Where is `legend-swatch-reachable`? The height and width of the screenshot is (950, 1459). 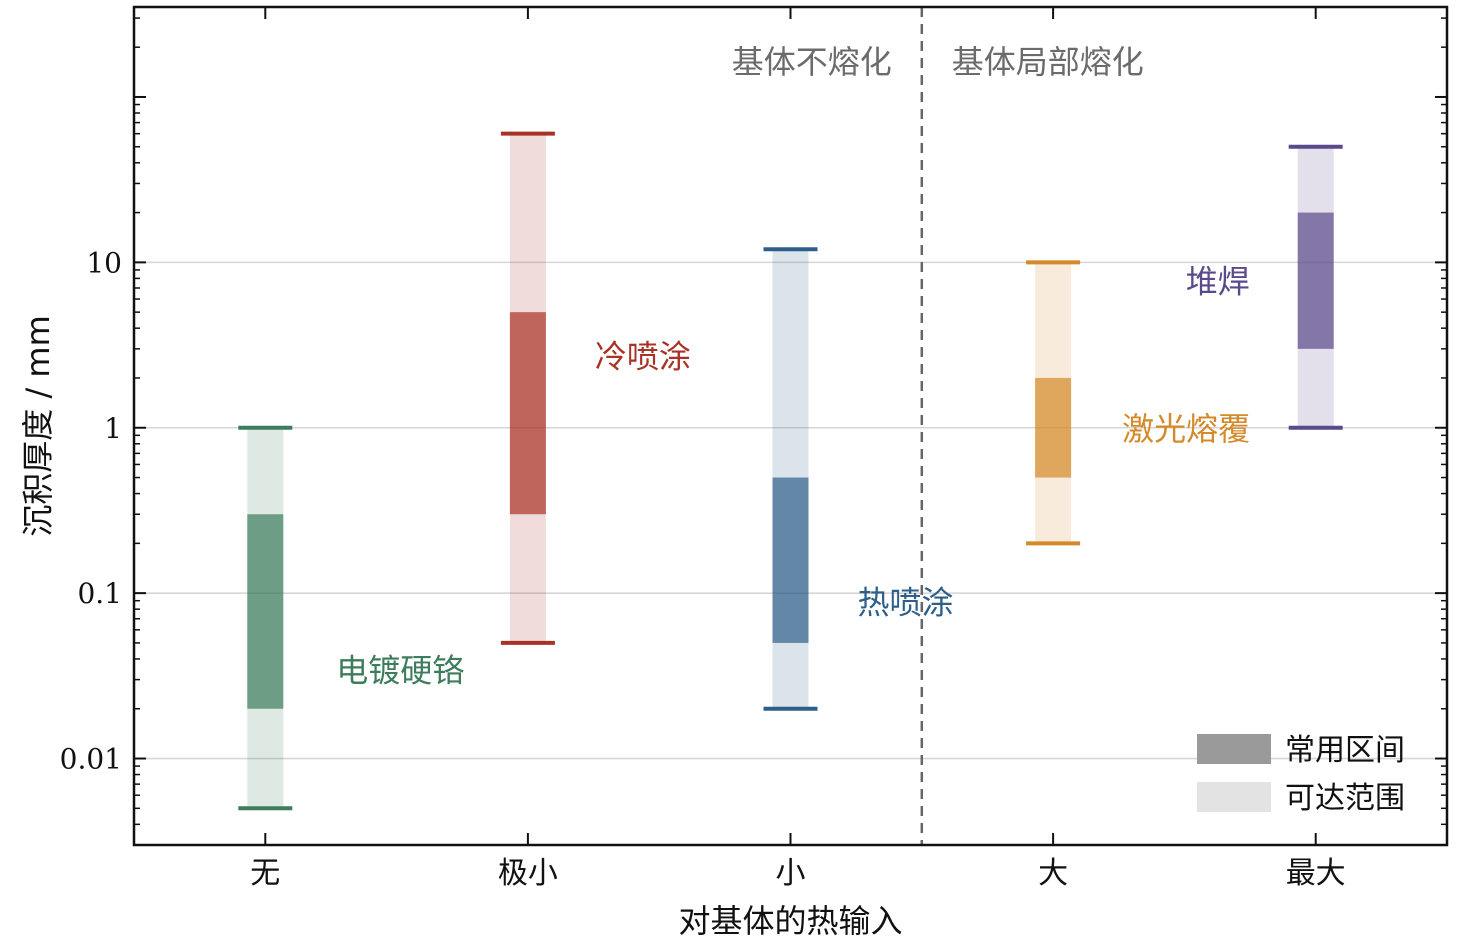
legend-swatch-reachable is located at coordinates (1234, 797).